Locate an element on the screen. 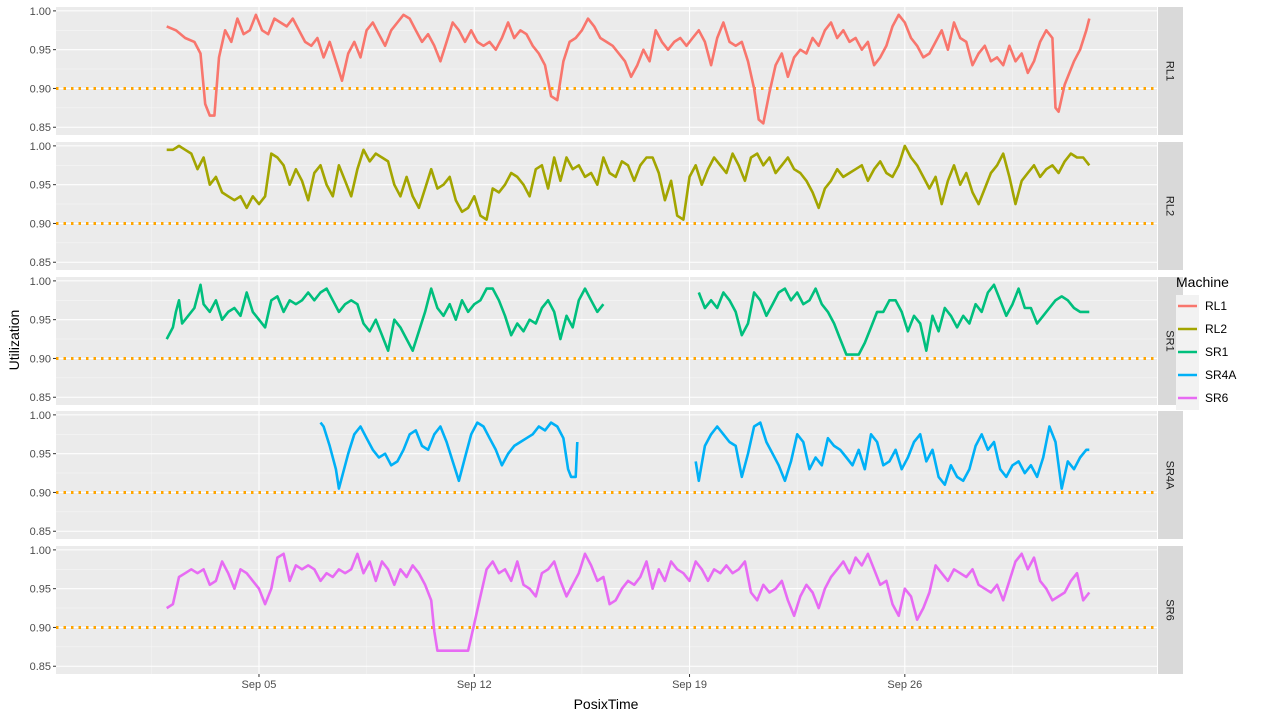  legend-title: Machine is located at coordinates (1202, 282).